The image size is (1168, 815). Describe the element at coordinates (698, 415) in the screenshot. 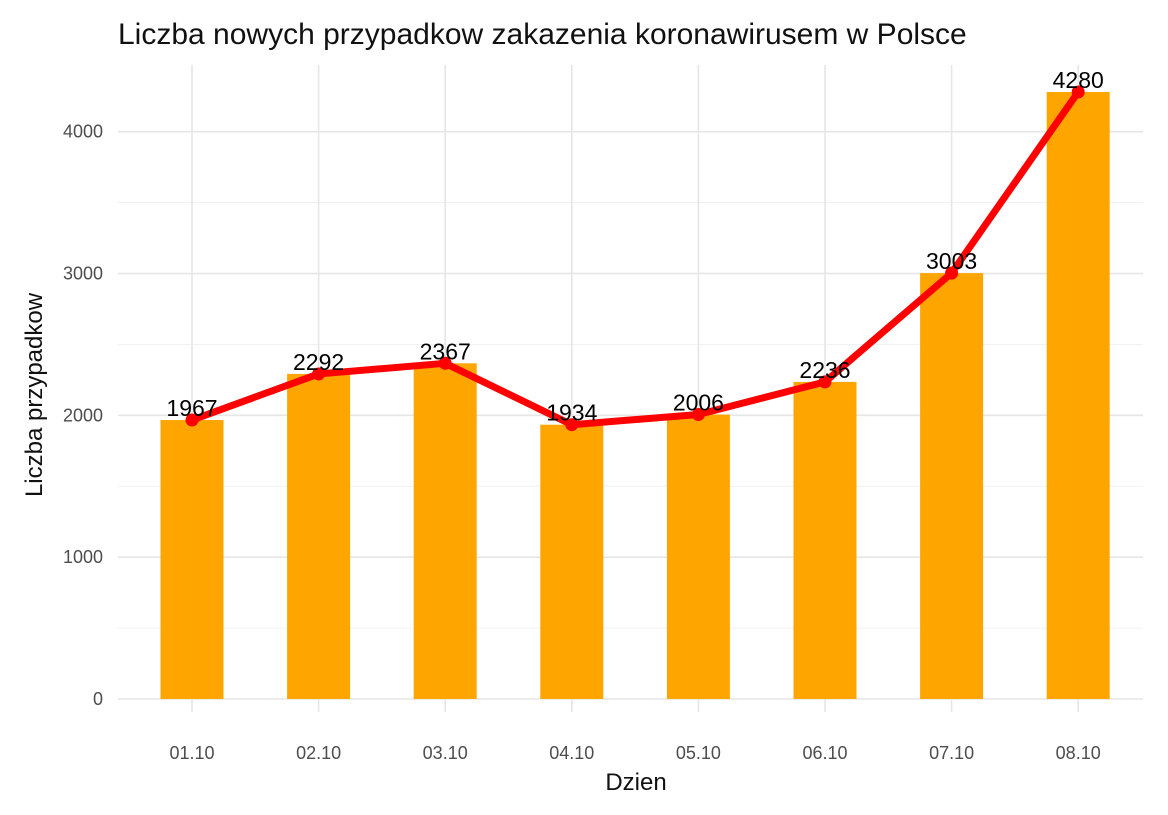

I see `point-05.10` at that location.